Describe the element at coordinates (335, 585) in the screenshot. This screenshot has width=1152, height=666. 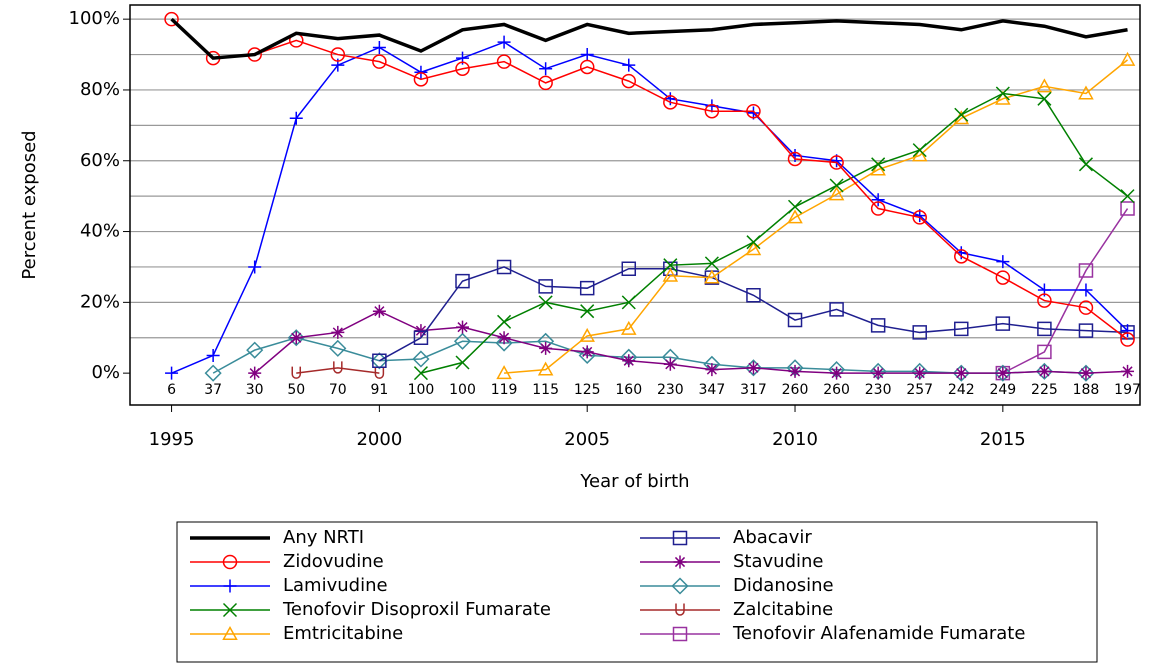
I see `legend-label: Lamivudine` at that location.